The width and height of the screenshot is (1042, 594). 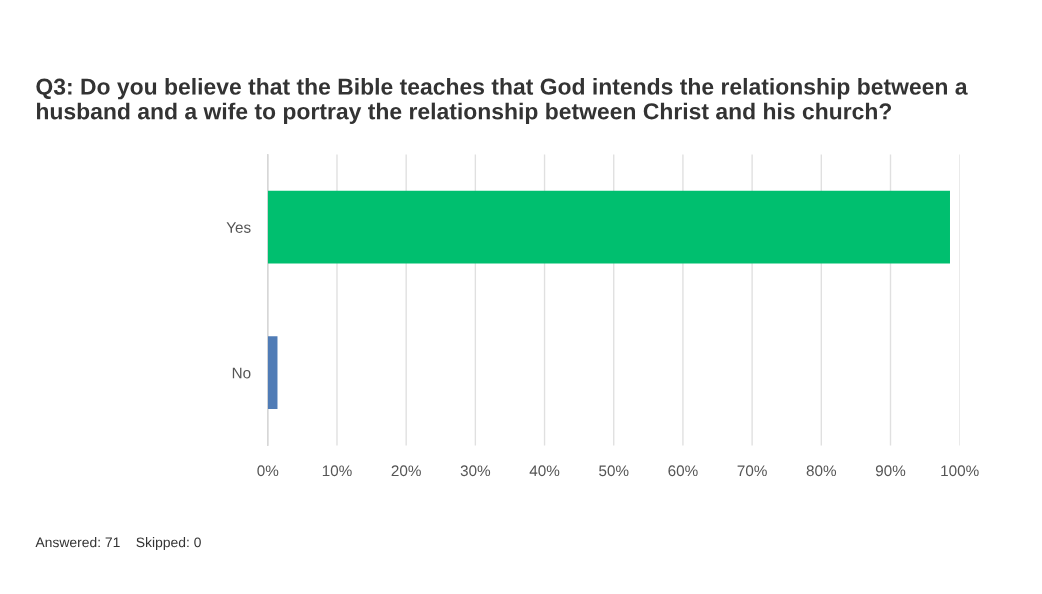 What do you see at coordinates (890, 471) in the screenshot?
I see `x-tick-label: 90%` at bounding box center [890, 471].